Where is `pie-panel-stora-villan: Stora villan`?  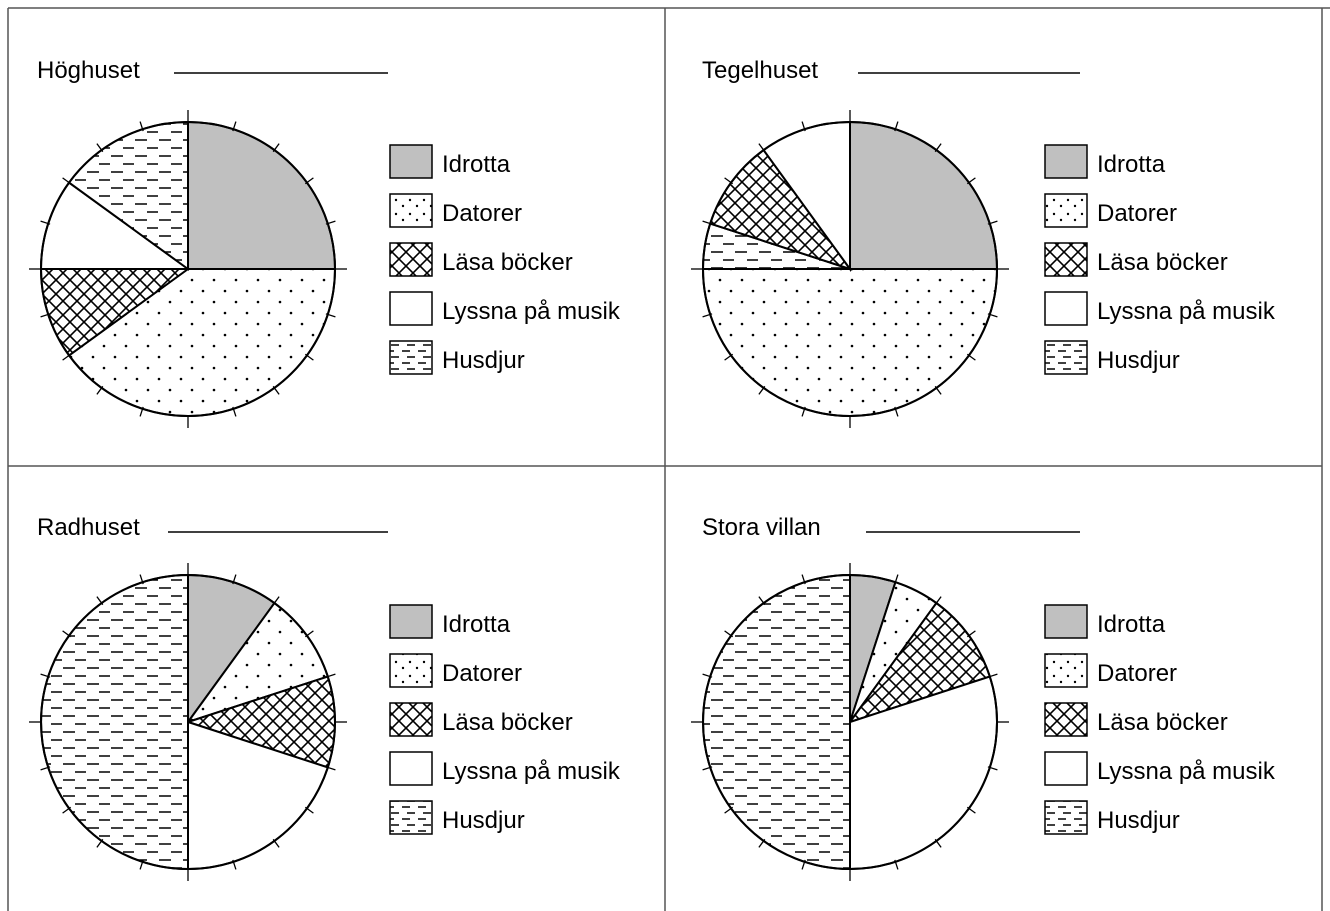
pie-panel-stora-villan: Stora villan is located at coordinates (885, 697).